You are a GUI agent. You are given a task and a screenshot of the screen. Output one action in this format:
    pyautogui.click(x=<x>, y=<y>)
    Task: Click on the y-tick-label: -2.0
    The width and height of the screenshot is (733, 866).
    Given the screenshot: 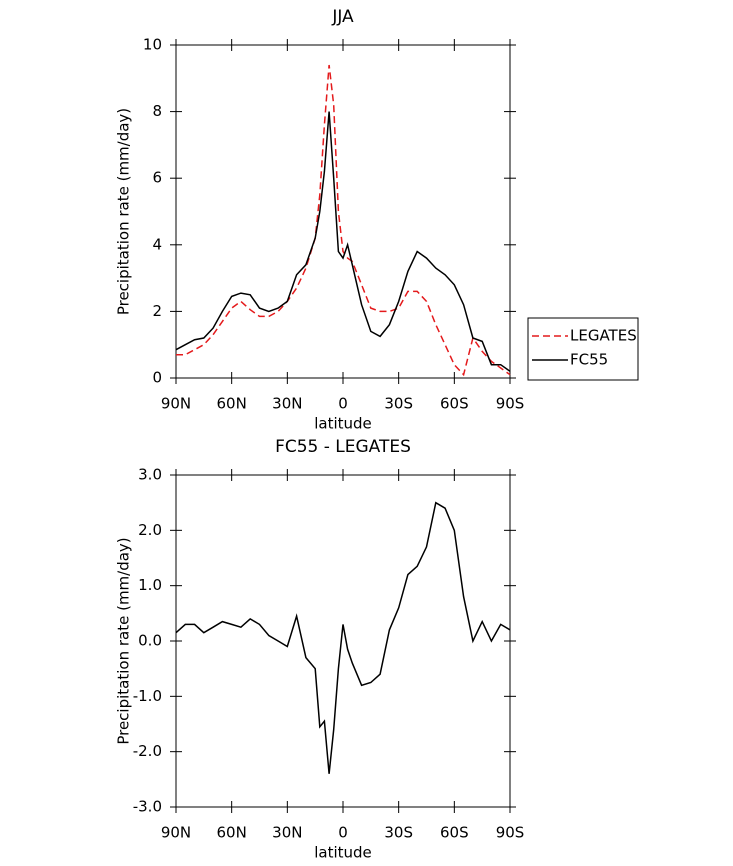 What is the action you would take?
    pyautogui.click(x=147, y=751)
    